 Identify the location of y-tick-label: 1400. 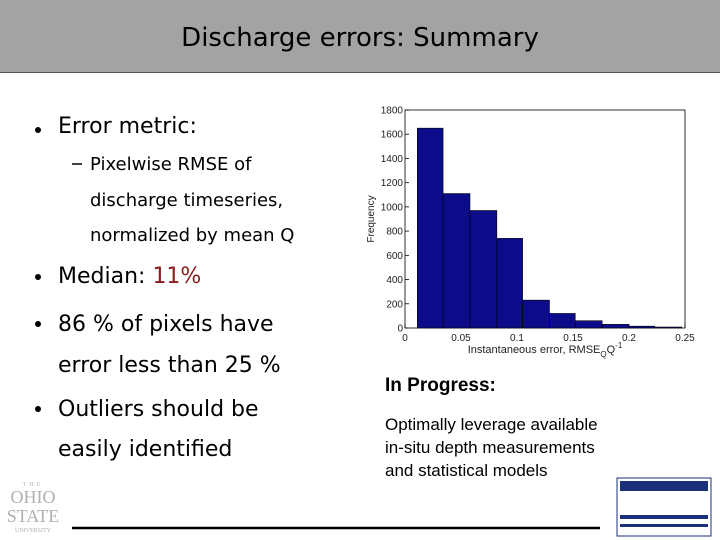
(392, 159).